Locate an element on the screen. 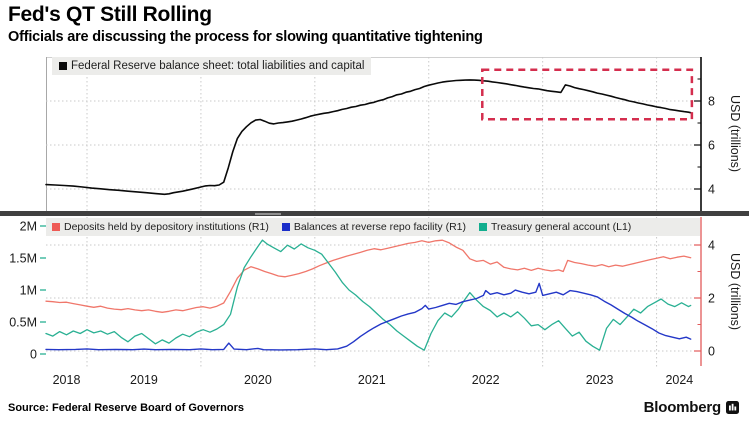 The image size is (749, 425). legend-item-reverse-repo: Balances at reverse repo facility (R1) is located at coordinates (374, 227).